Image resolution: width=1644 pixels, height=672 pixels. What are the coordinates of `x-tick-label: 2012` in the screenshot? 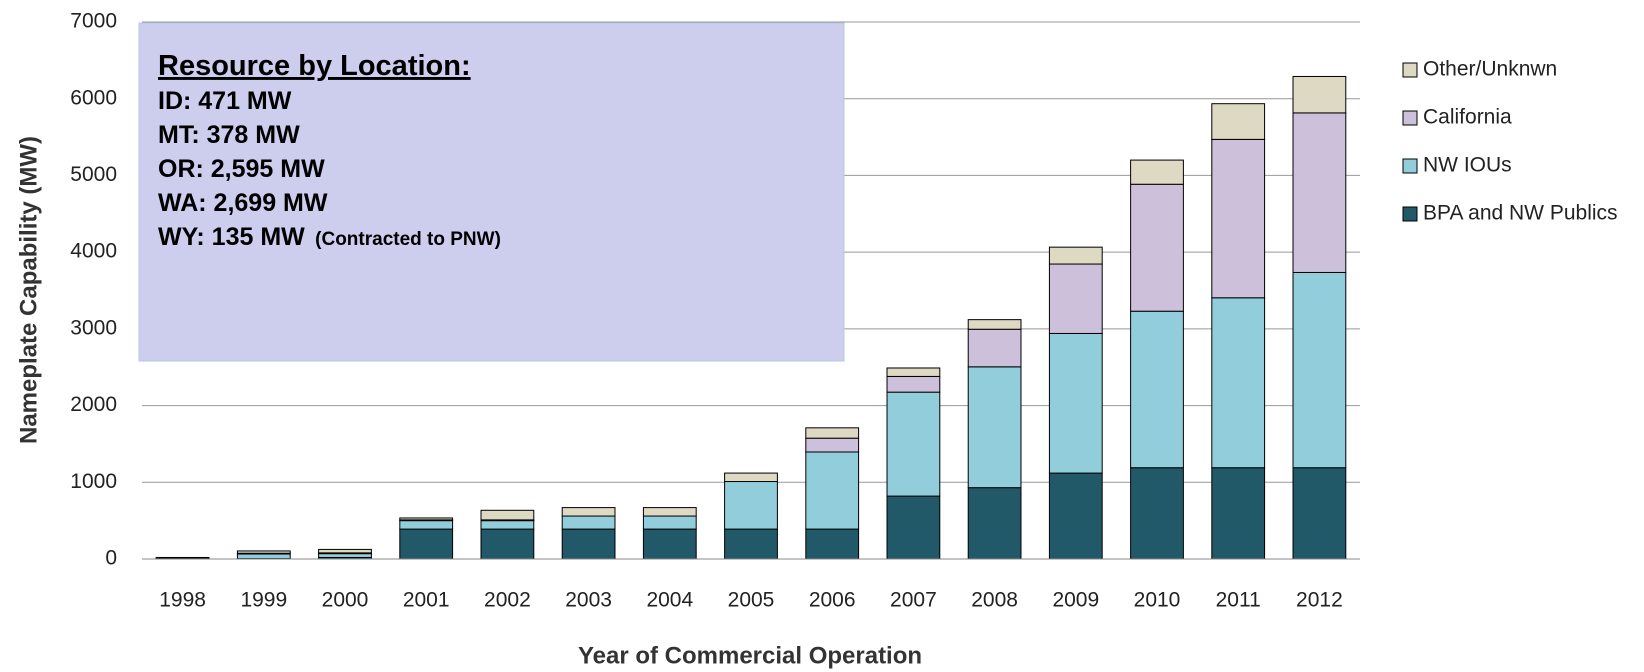 It's located at (1319, 600).